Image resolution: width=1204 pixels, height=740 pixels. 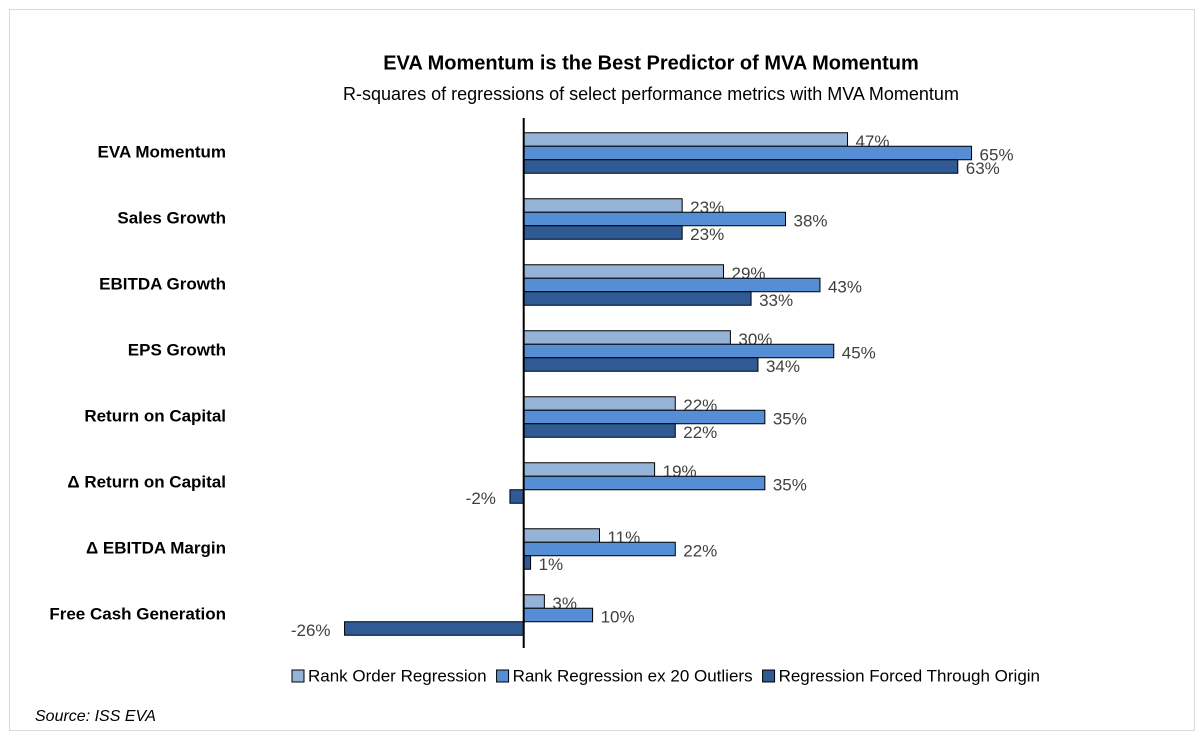 I want to click on value-label: 1%, so click(x=551, y=564).